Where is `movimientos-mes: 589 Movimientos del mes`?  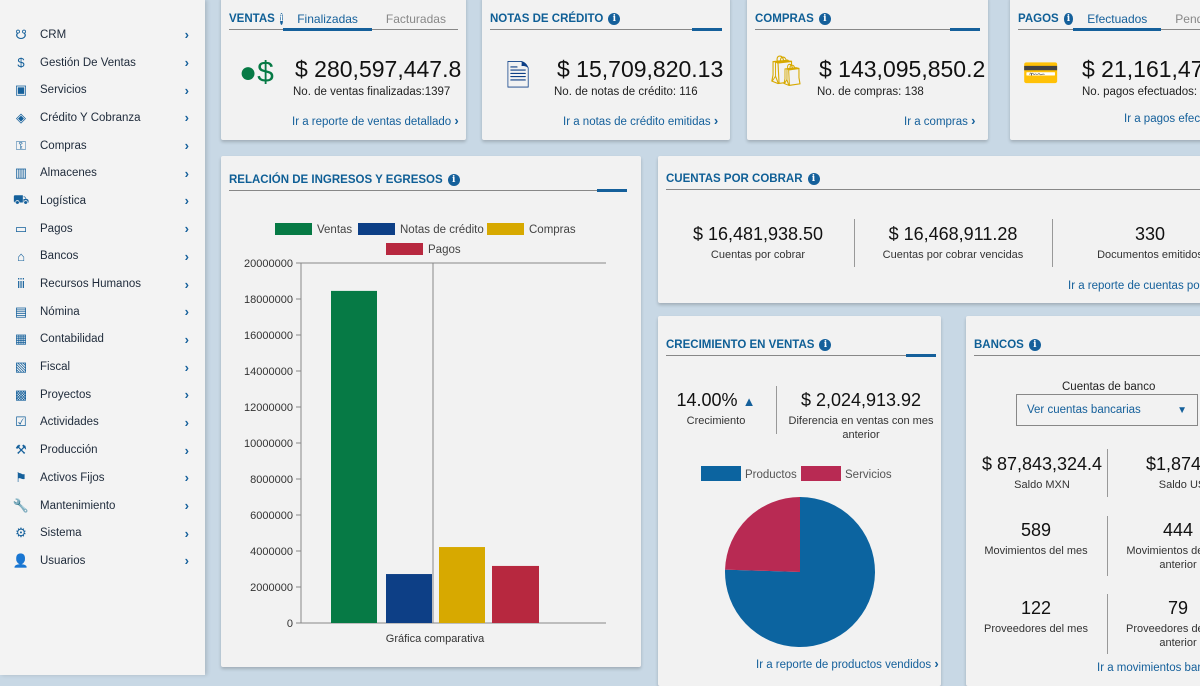 movimientos-mes: 589 Movimientos del mes is located at coordinates (1036, 538).